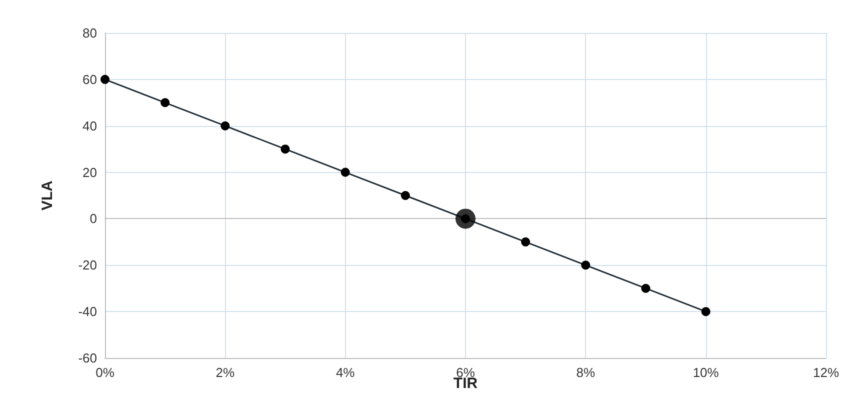 Image resolution: width=849 pixels, height=403 pixels. Describe the element at coordinates (87, 265) in the screenshot. I see `y-tick-label: -20` at that location.